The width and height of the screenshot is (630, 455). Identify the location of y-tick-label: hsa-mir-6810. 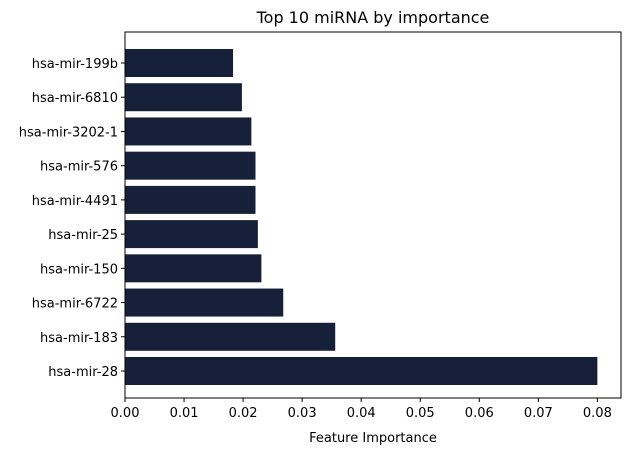
(75, 98).